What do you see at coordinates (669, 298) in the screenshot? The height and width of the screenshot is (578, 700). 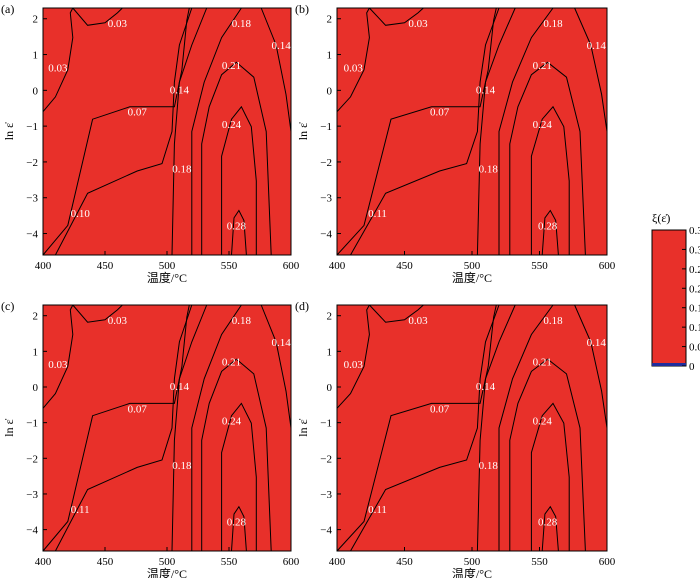 I see `colorbar-fill` at bounding box center [669, 298].